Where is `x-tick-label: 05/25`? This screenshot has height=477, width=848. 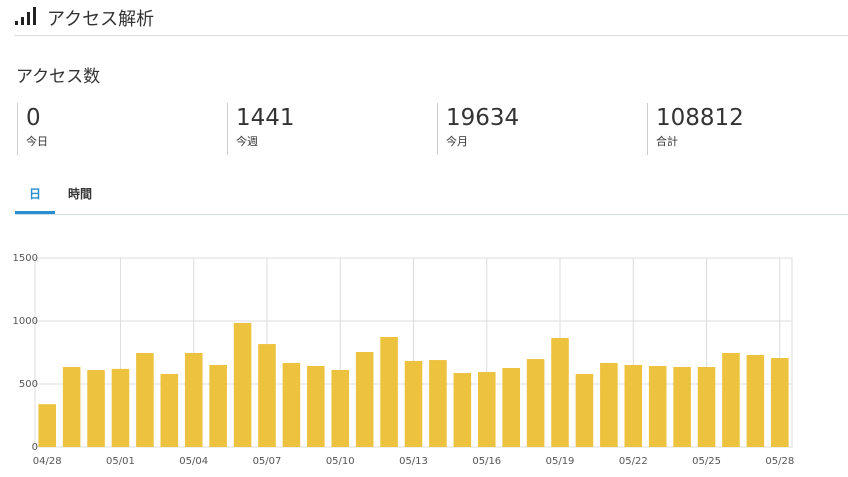 x-tick-label: 05/25 is located at coordinates (706, 461).